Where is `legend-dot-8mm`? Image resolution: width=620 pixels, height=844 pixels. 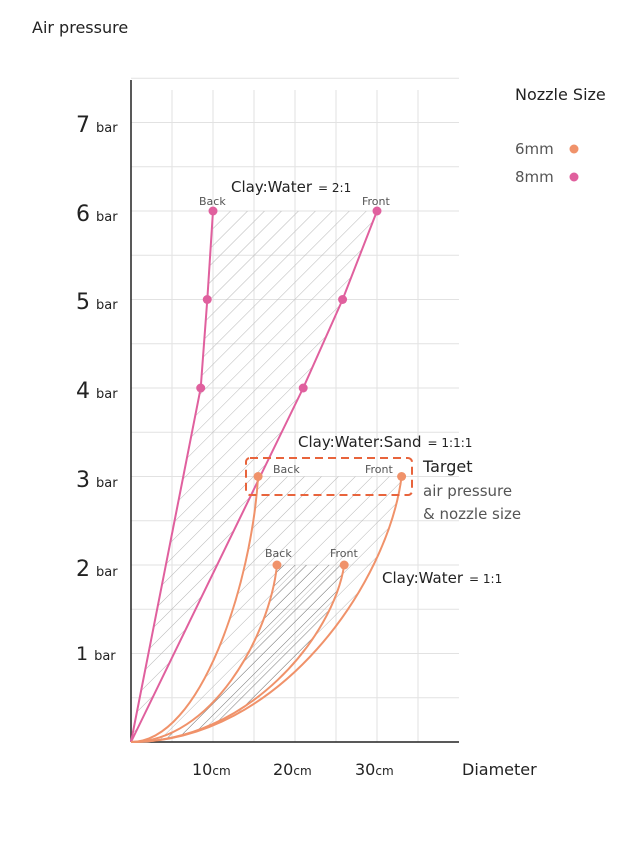
legend-dot-8mm is located at coordinates (574, 177).